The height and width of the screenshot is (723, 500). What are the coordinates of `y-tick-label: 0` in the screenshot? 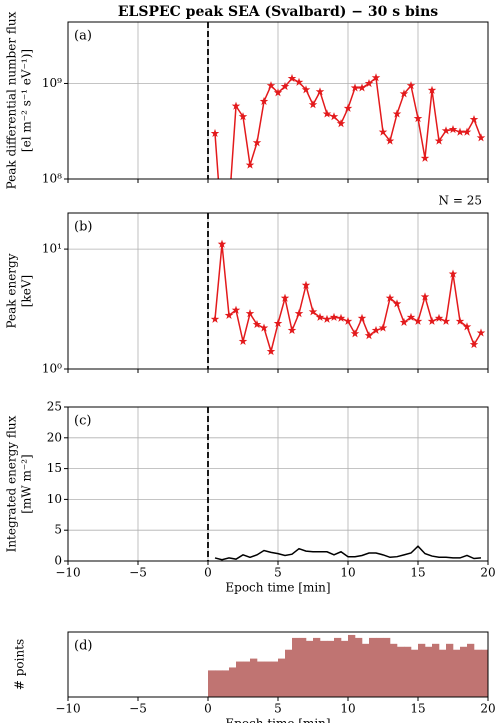 It's located at (58, 561).